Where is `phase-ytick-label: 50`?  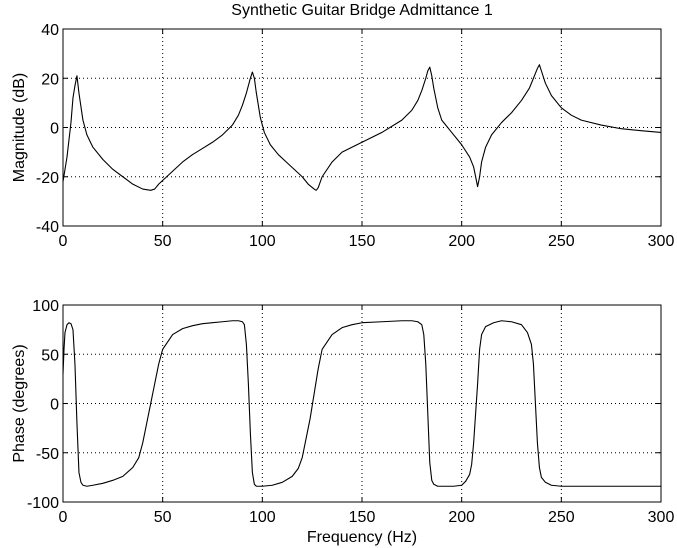
phase-ytick-label: 50 is located at coordinates (50, 355).